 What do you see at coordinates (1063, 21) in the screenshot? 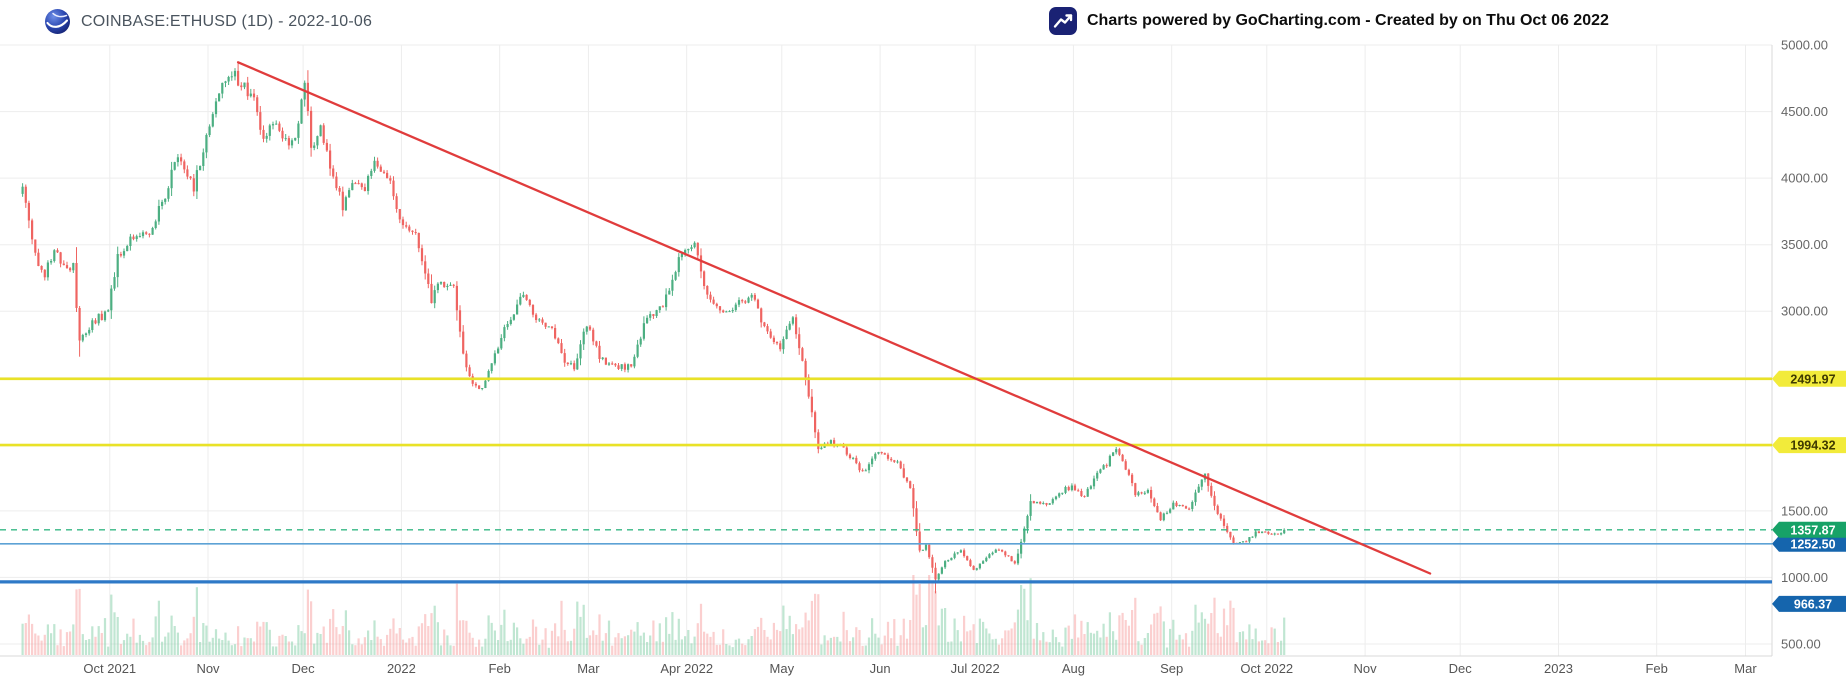
I see `trend-up-icon` at bounding box center [1063, 21].